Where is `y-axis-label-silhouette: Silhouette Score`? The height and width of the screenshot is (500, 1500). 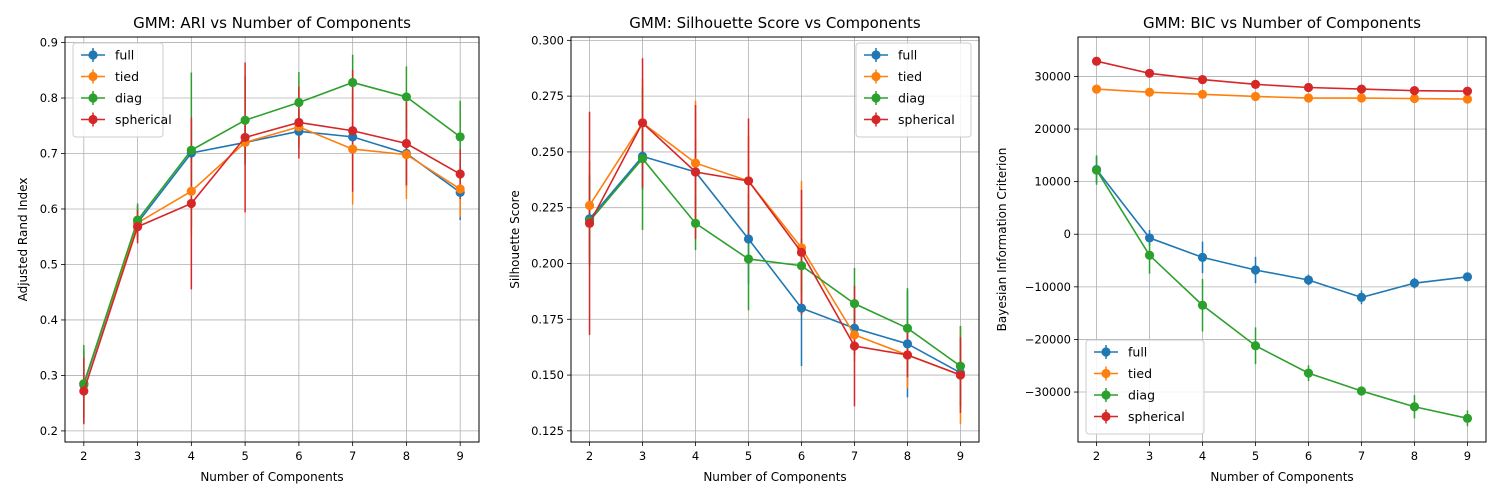 y-axis-label-silhouette: Silhouette Score is located at coordinates (515, 239).